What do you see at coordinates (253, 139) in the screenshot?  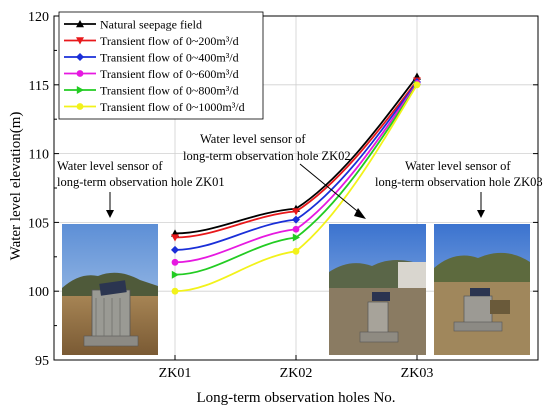 I see `annotation-zk02-line1: Water level sensor of` at bounding box center [253, 139].